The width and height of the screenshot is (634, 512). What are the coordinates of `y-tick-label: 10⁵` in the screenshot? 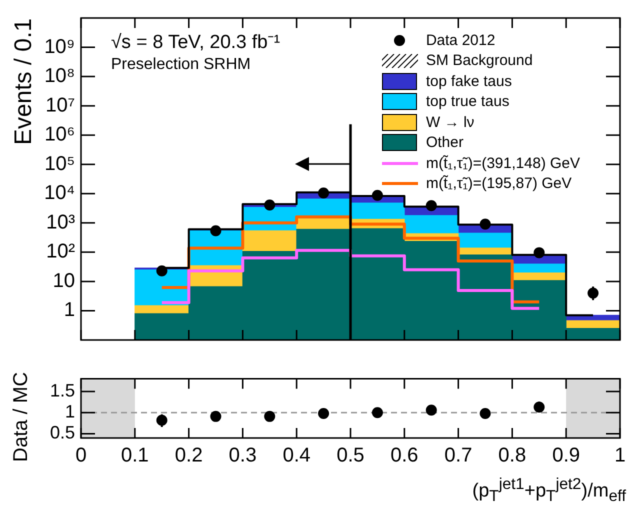 It's located at (59, 163).